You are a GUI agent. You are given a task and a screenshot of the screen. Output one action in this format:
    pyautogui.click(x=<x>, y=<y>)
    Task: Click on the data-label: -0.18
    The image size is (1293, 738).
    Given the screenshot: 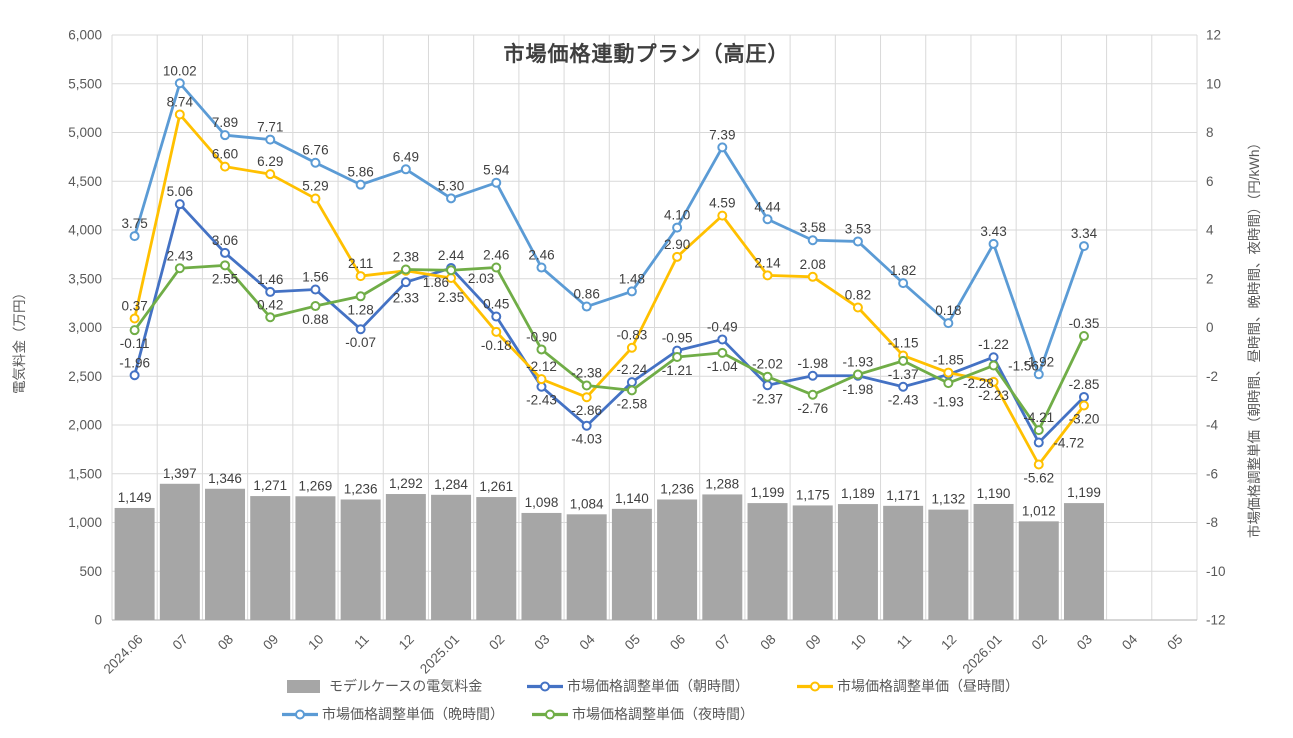 What is the action you would take?
    pyautogui.click(x=496, y=345)
    